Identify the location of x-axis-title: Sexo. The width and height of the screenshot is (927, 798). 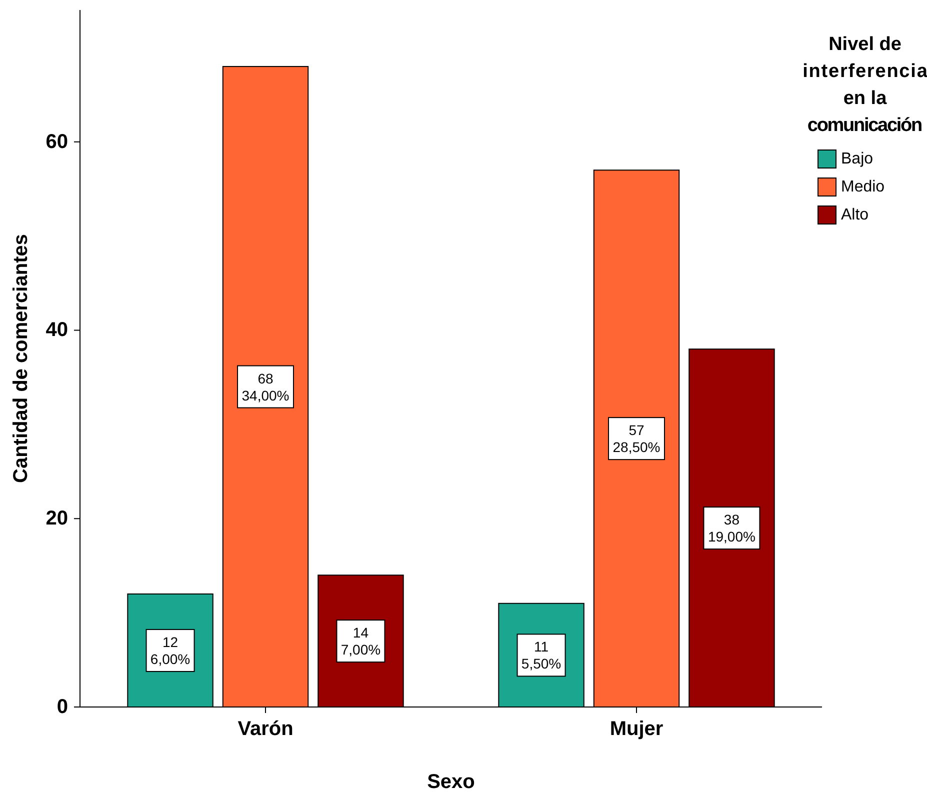
(451, 782).